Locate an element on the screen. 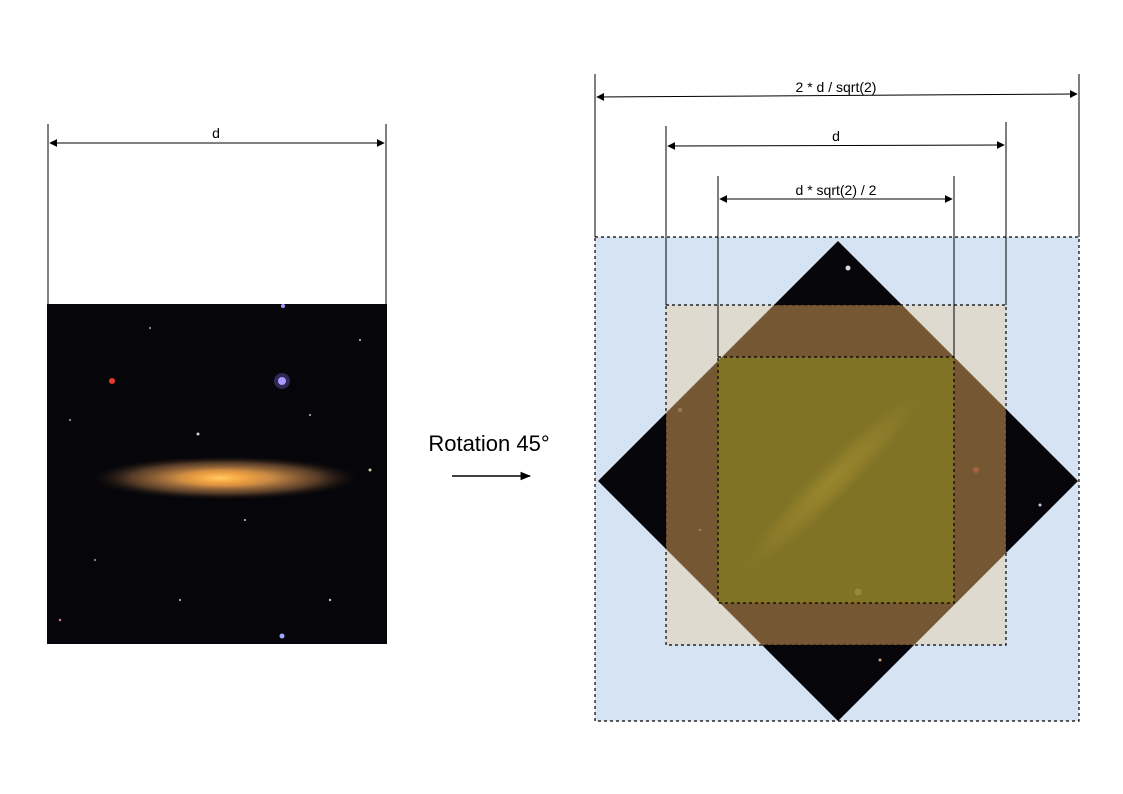 This screenshot has height=794, width=1123. galaxy-image is located at coordinates (217, 474).